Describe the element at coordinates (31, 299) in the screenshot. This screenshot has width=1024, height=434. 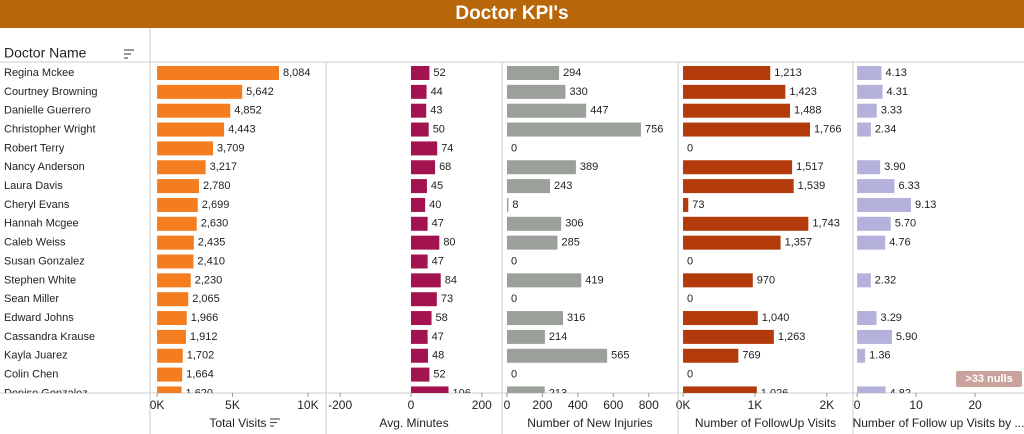
I see `doctor-name: Sean Miller` at that location.